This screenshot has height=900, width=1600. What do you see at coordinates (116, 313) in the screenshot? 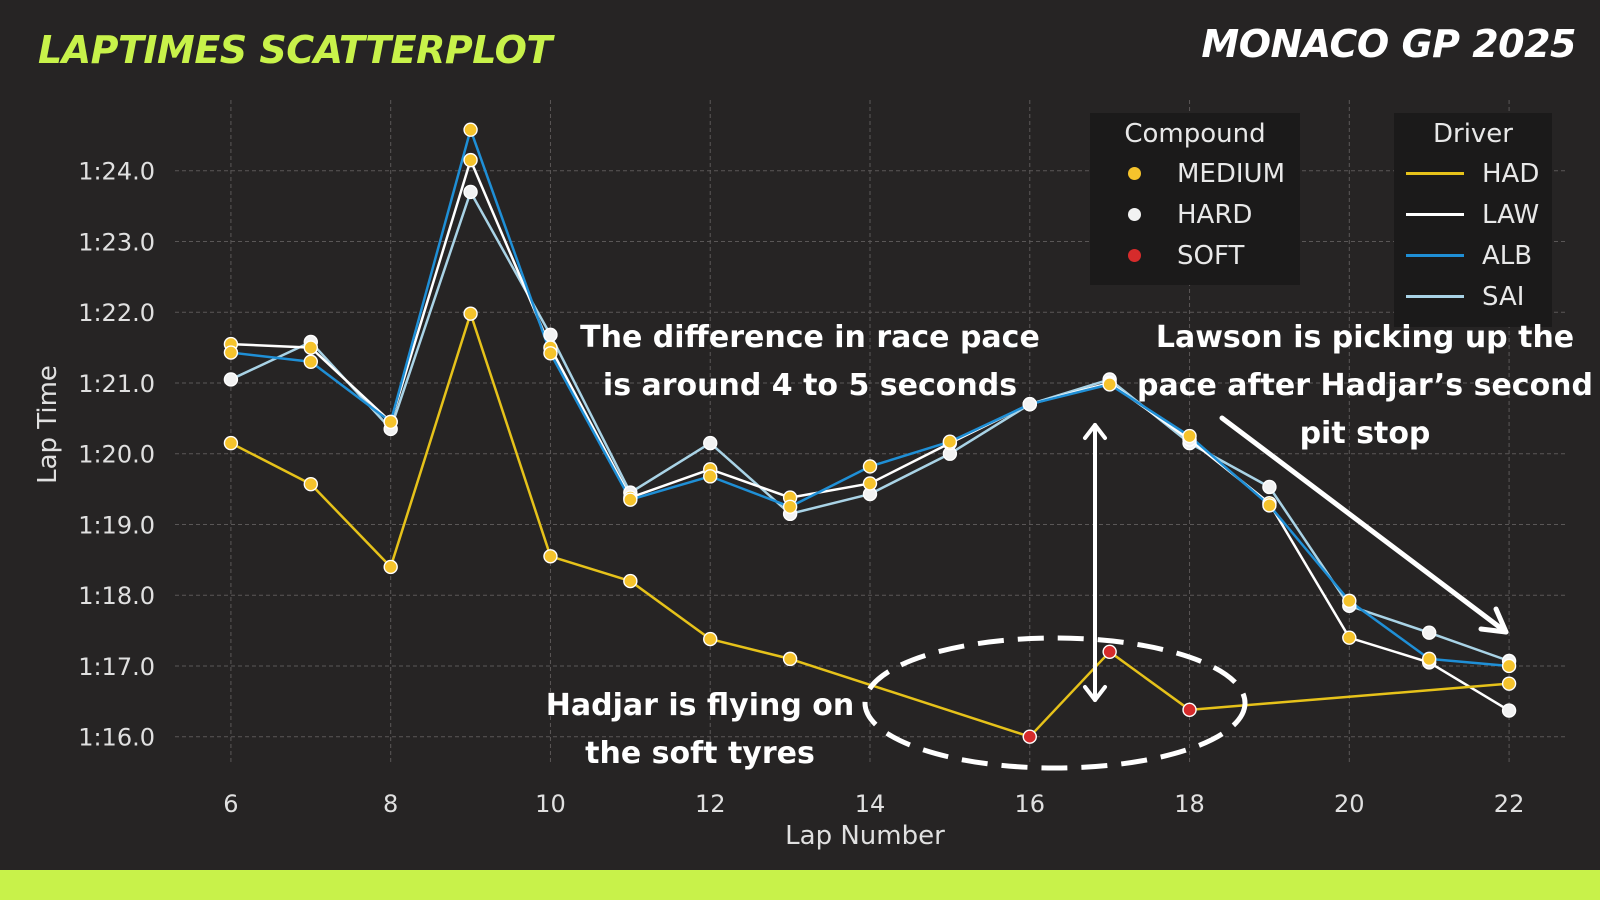
I see `y-tick-label: 1:22.0` at bounding box center [116, 313].